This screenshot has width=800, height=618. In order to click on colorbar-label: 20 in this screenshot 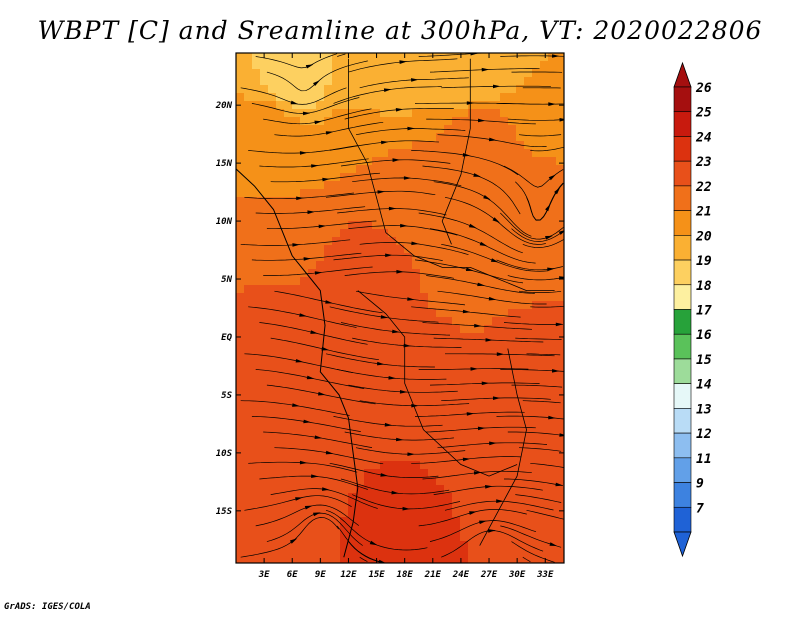, I will do `click(703, 236)`.